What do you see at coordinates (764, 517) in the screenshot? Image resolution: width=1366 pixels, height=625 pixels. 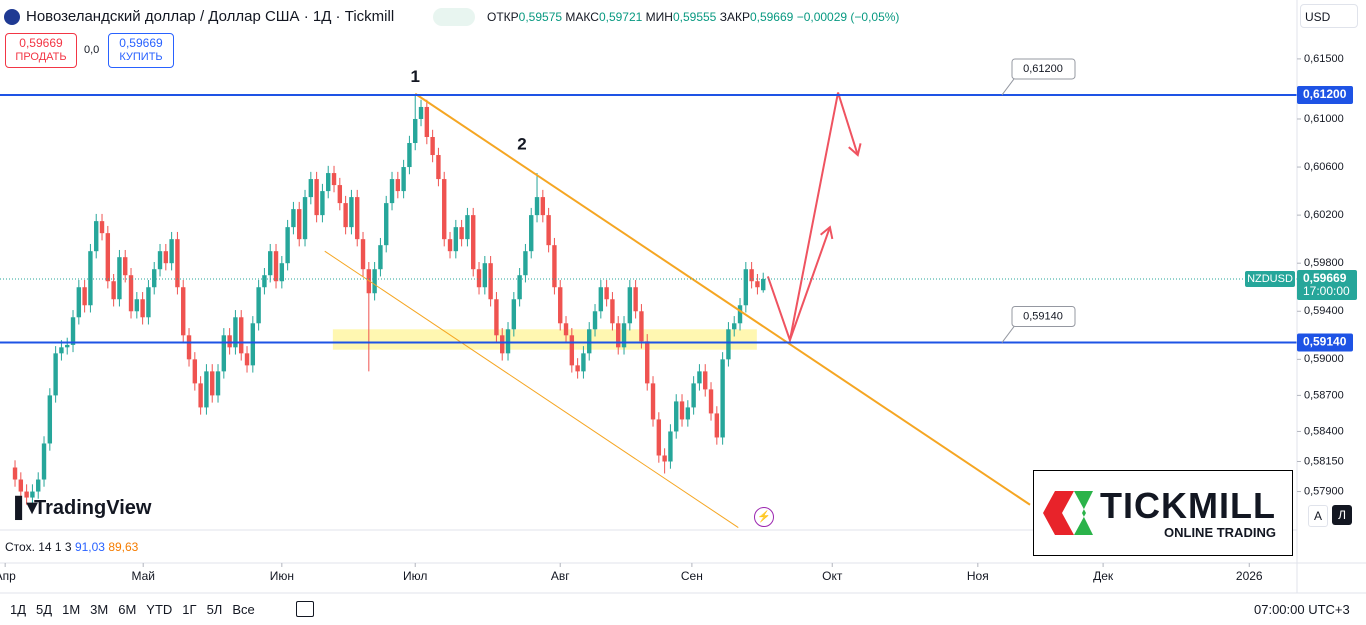 I see `event-icon: ⚡` at bounding box center [764, 517].